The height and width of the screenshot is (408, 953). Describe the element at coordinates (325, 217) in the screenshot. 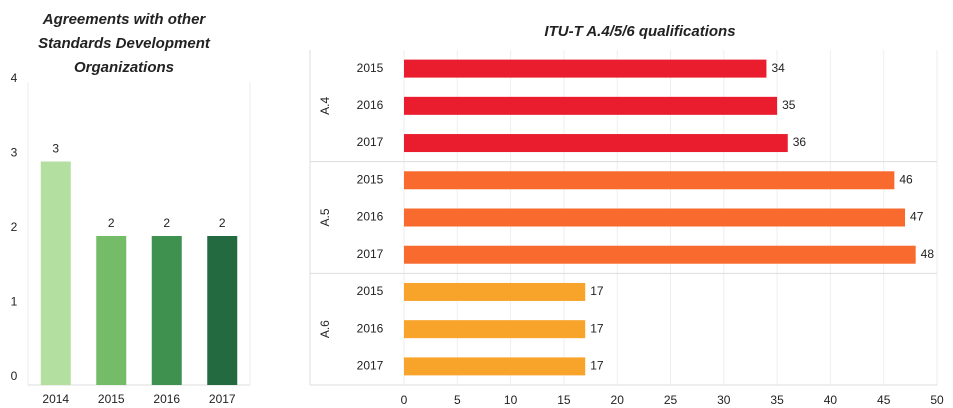

I see `group-label: A.5` at that location.